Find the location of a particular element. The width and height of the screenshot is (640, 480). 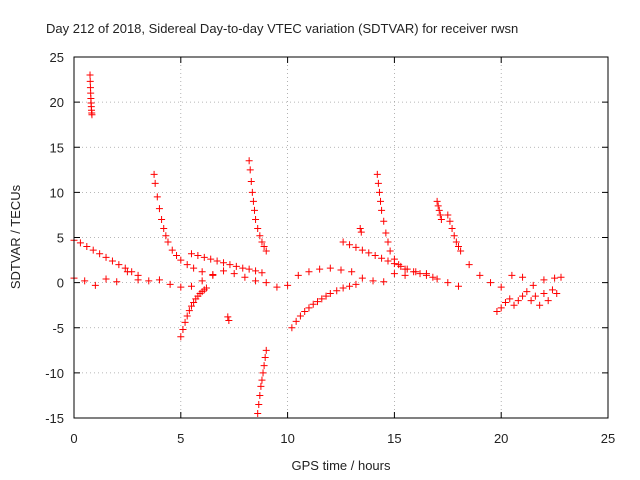

x-tick-label: 5 is located at coordinates (180, 438).